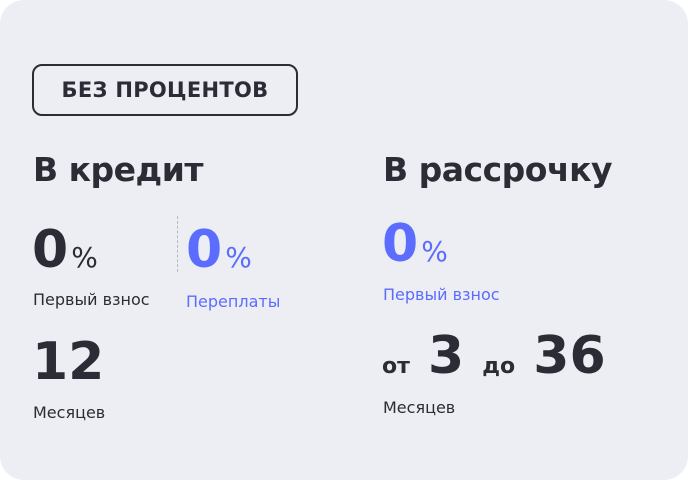  I want to click on to-value: 36, so click(569, 356).